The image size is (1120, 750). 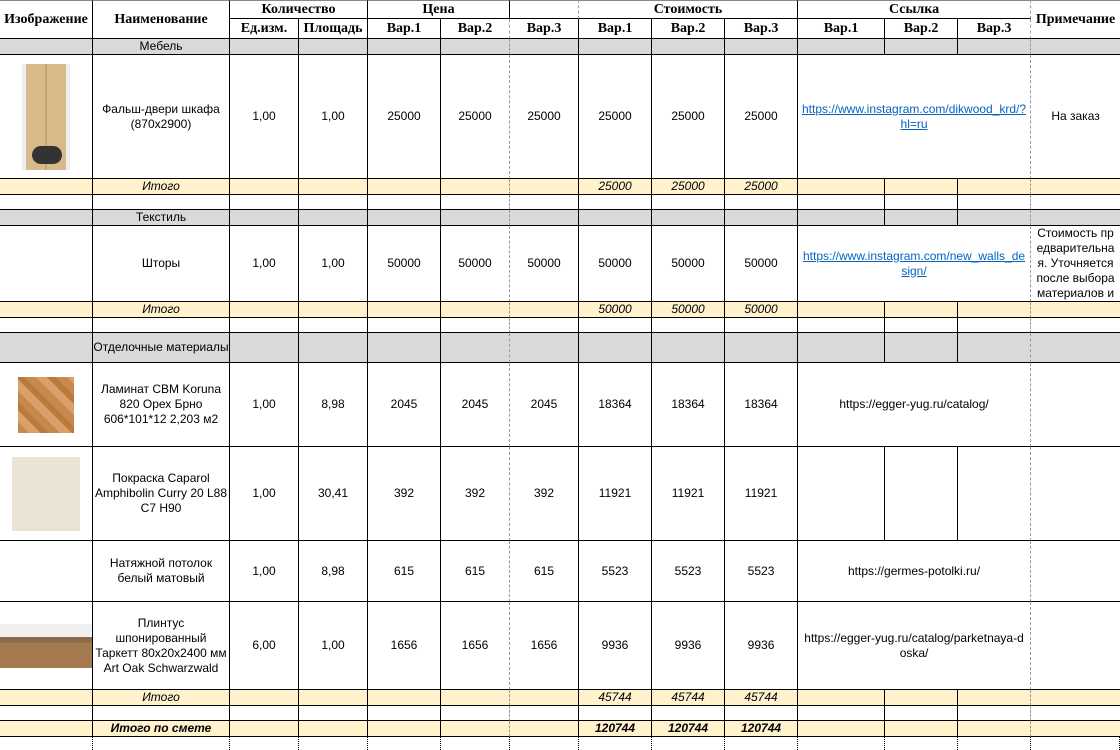 I want to click on item-note: На заказ, so click(x=1075, y=117).